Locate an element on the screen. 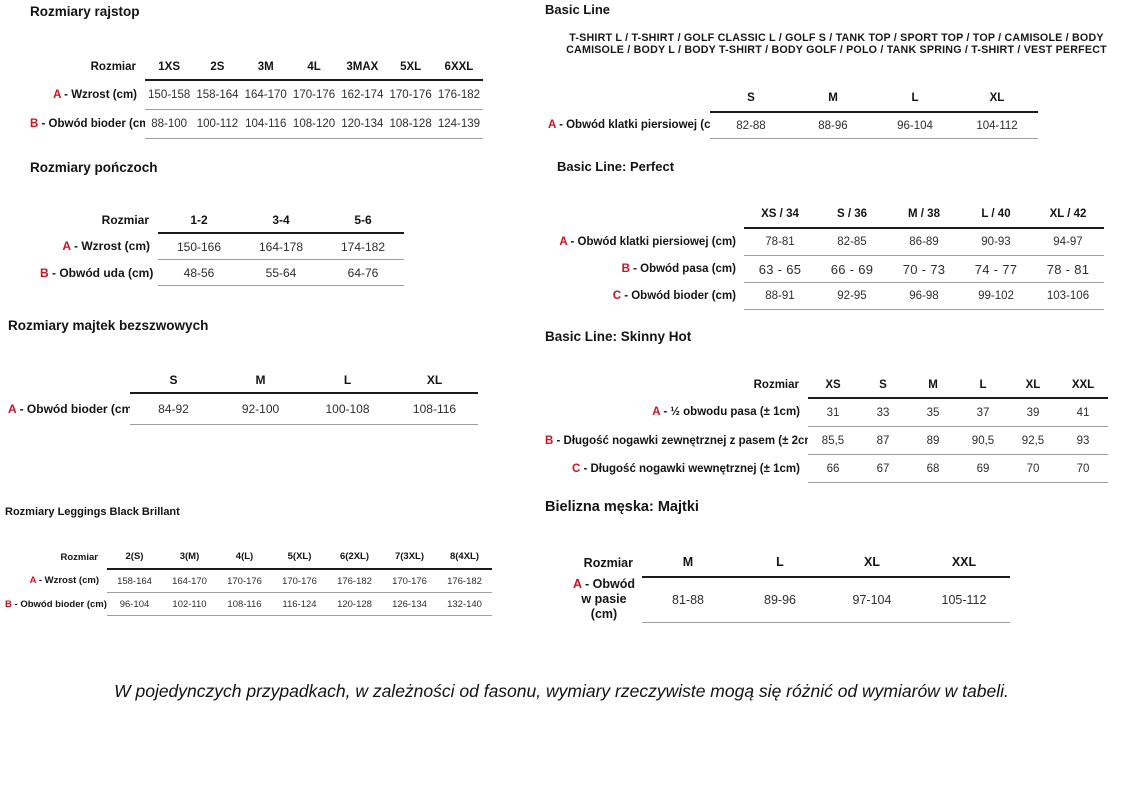 The width and height of the screenshot is (1123, 794). size-value: 108-120 is located at coordinates (314, 124).